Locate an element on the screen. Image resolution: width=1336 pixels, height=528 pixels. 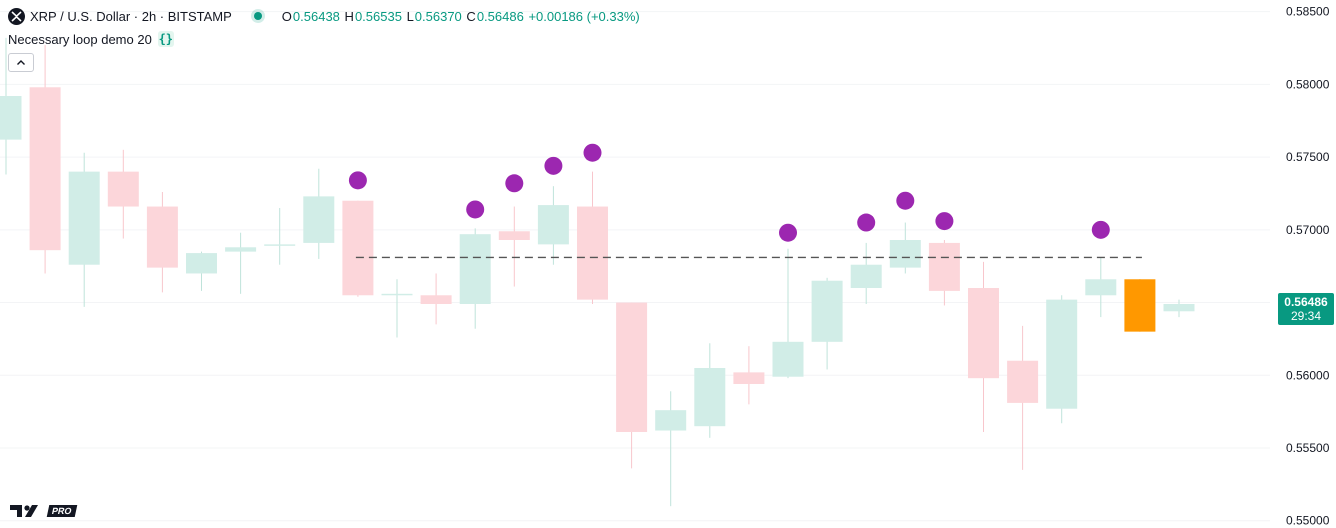
bar-countdown: 29:34 is located at coordinates (1306, 316).